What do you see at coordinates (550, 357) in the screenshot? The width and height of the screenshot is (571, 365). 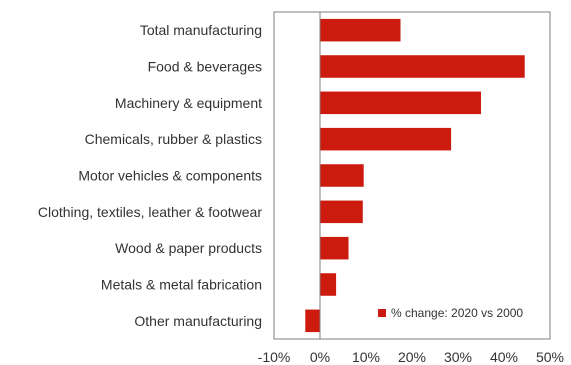 I see `x-tick-label: 50%` at bounding box center [550, 357].